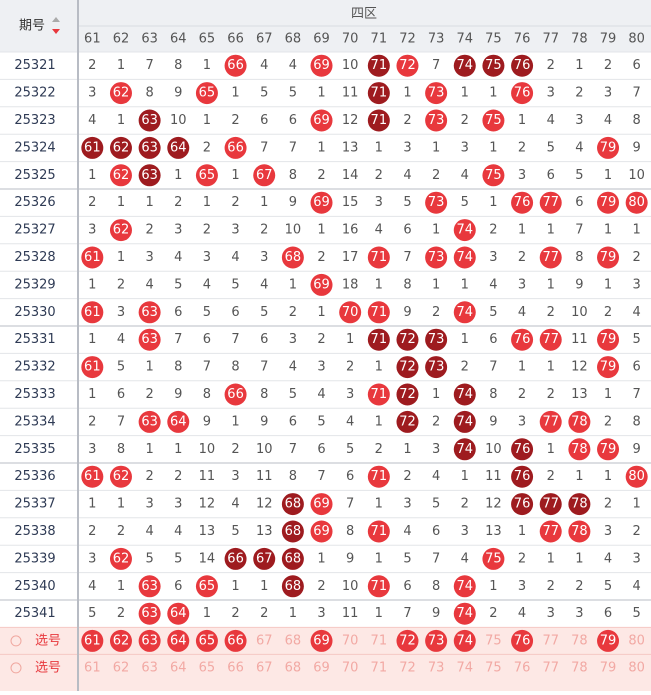  I want to click on period: 25326, so click(34, 202).